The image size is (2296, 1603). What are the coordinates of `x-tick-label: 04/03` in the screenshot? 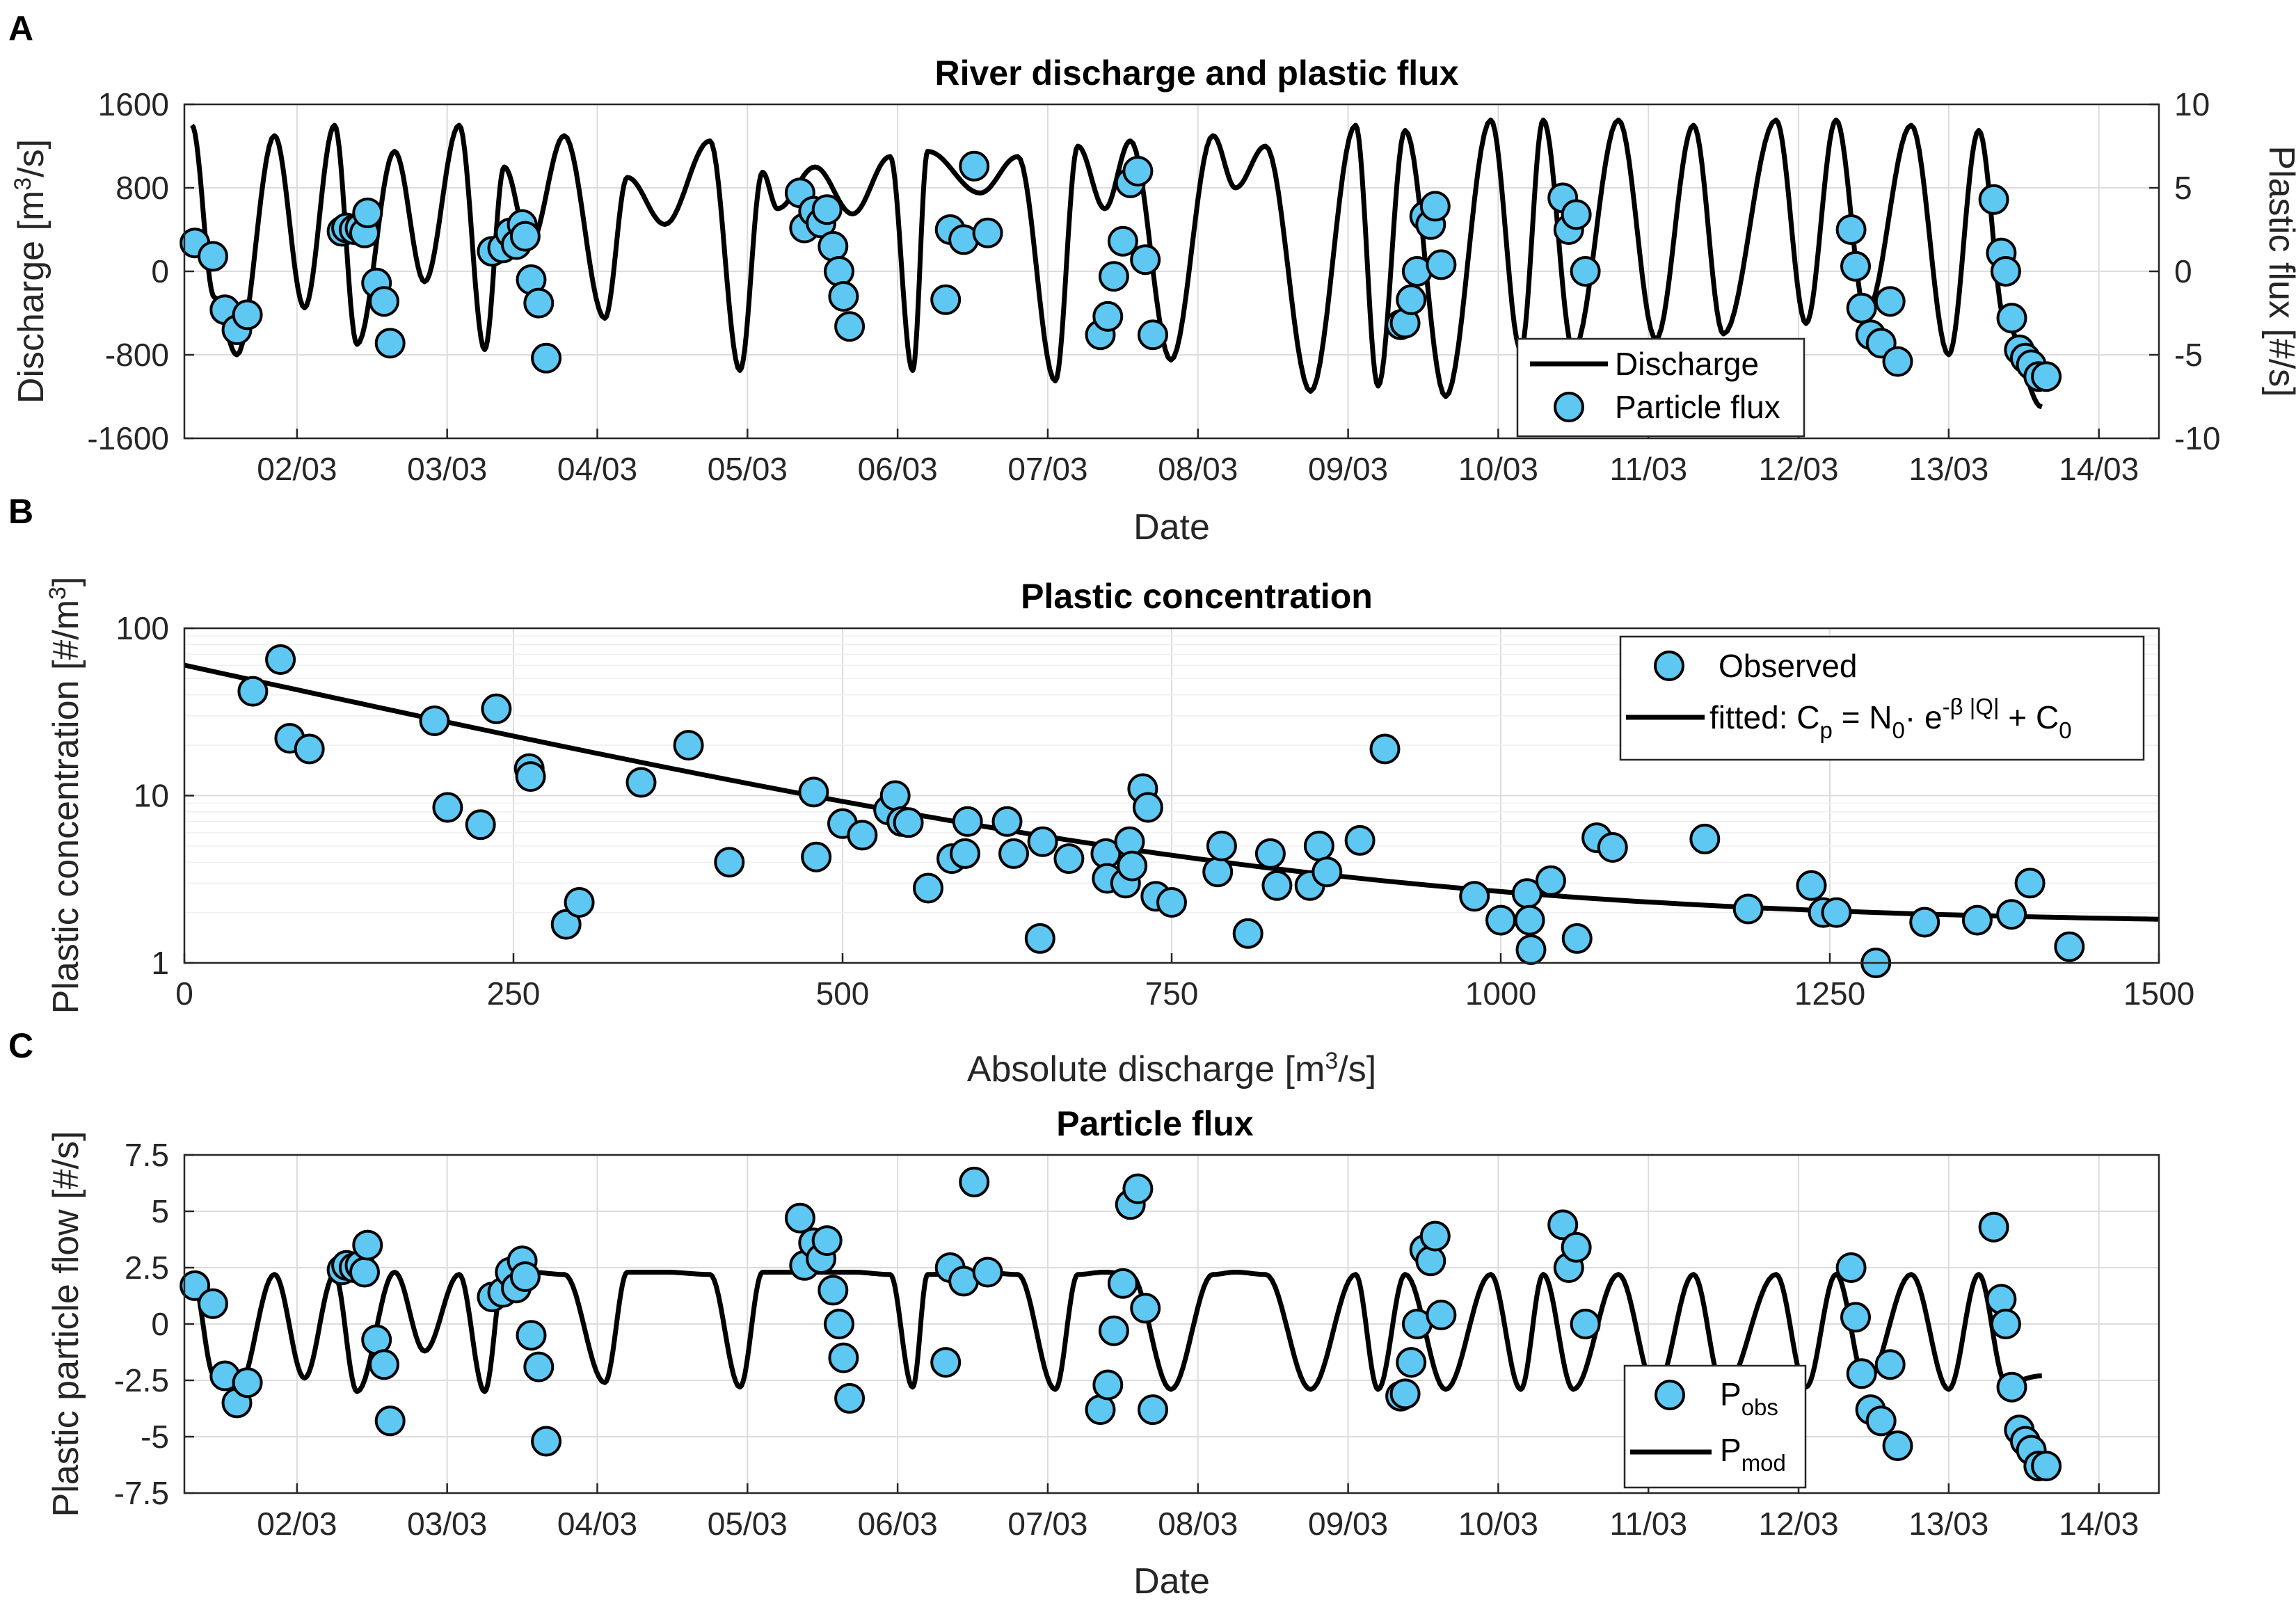 It's located at (597, 469).